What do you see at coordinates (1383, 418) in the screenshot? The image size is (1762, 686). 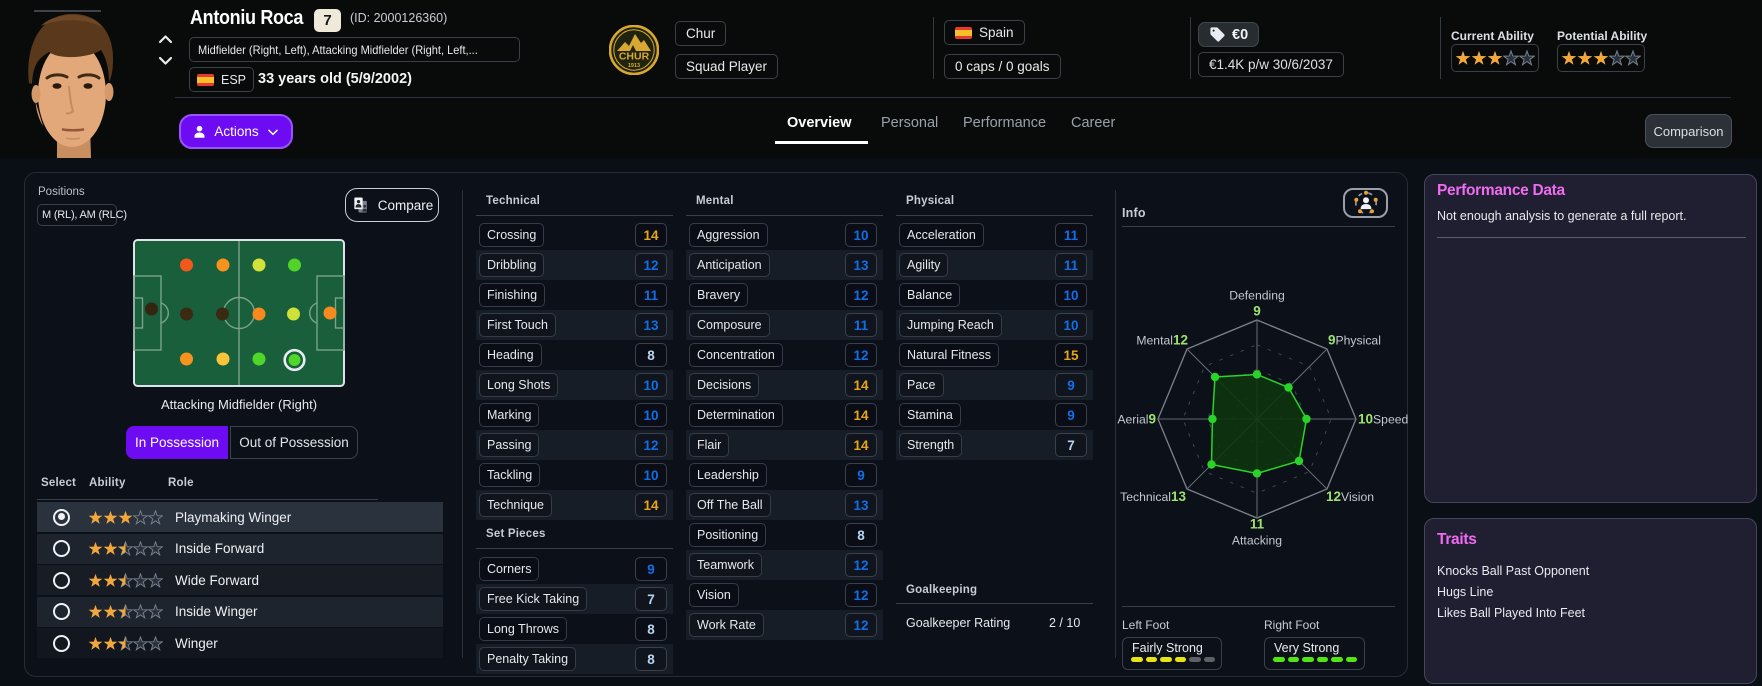 I see `svg-text: 10Speed` at bounding box center [1383, 418].